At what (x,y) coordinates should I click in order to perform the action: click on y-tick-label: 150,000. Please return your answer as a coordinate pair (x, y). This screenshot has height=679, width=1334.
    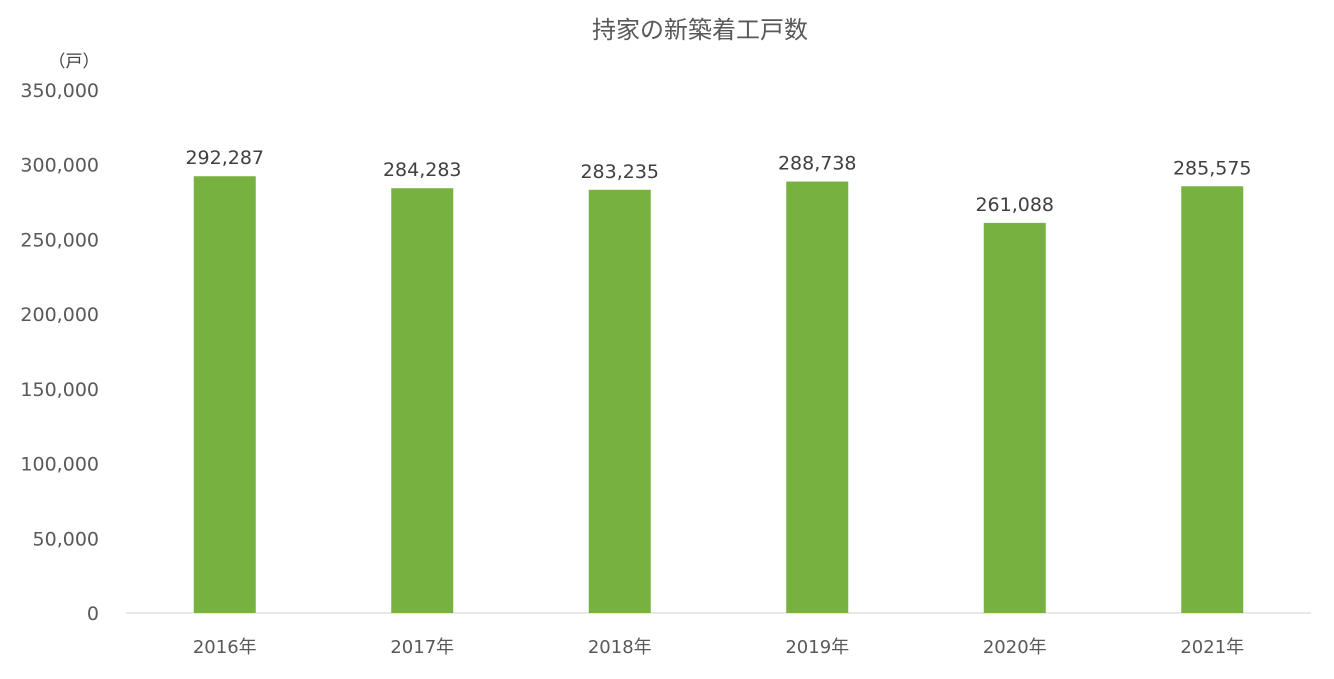
    Looking at the image, I should click on (59, 390).